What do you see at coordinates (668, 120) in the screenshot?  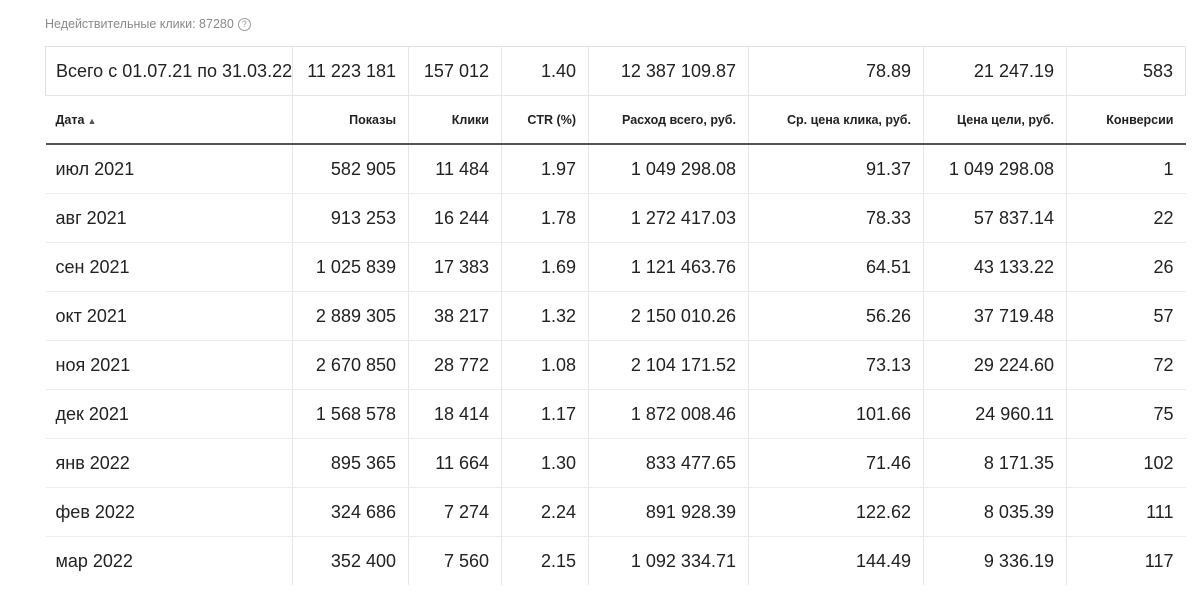 I see `column-header-spend: Расход всего, руб.` at bounding box center [668, 120].